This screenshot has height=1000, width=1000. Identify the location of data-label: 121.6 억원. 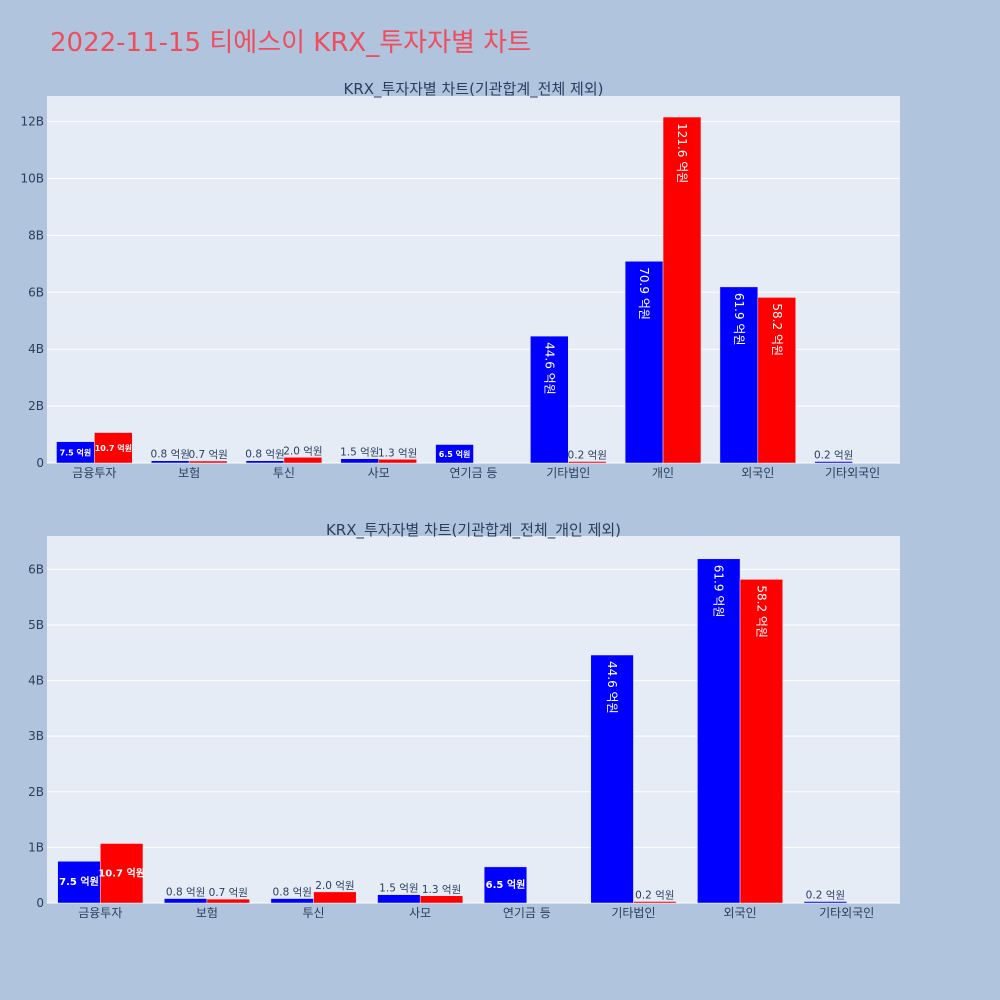
(682, 153).